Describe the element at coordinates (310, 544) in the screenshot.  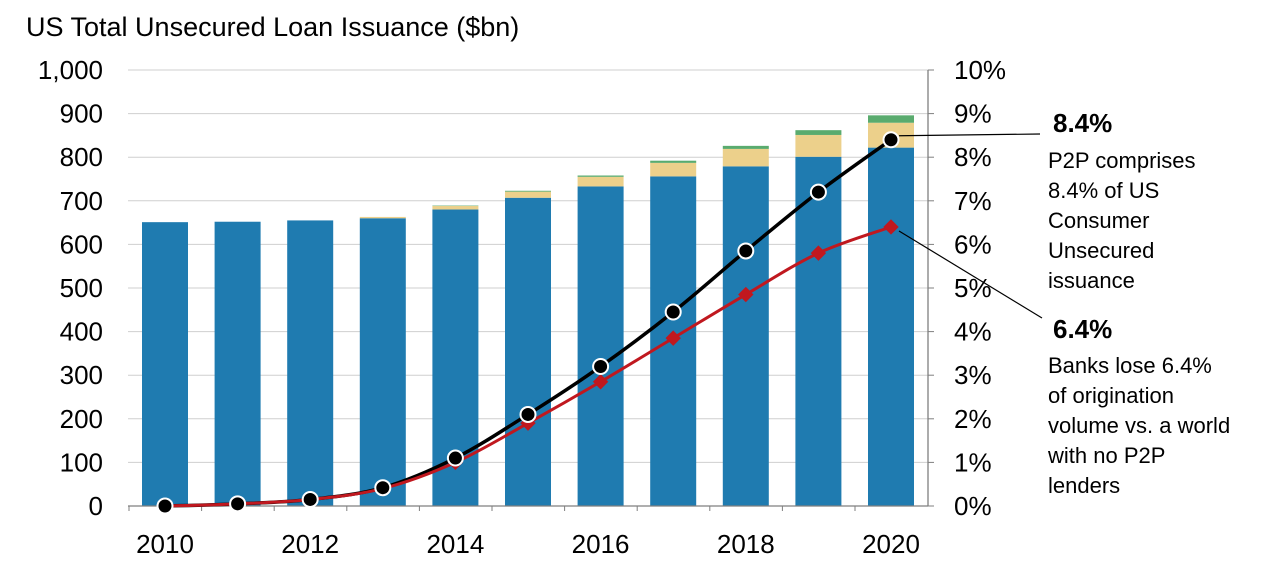
I see `x-tick-label: 2012` at that location.